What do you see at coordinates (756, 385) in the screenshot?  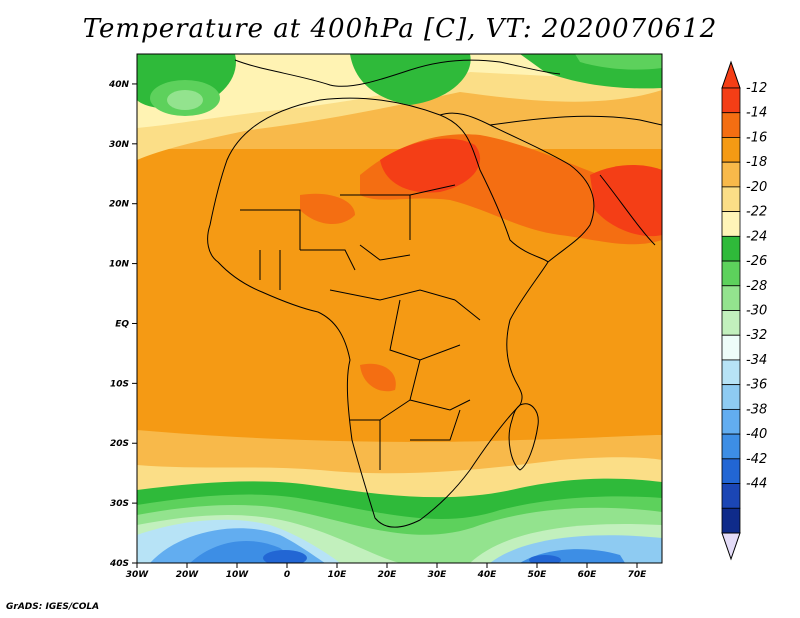 I see `colorbar-label: -36` at bounding box center [756, 385].